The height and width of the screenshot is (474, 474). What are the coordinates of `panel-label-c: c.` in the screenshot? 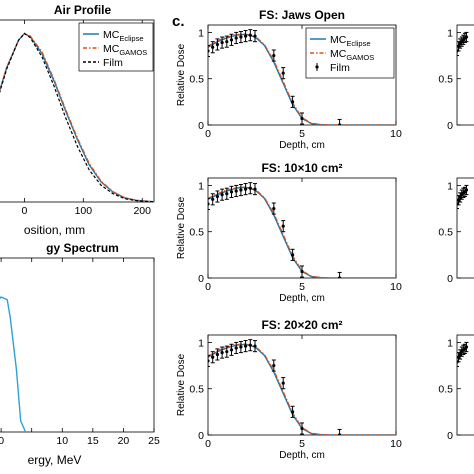 It's located at (178, 21).